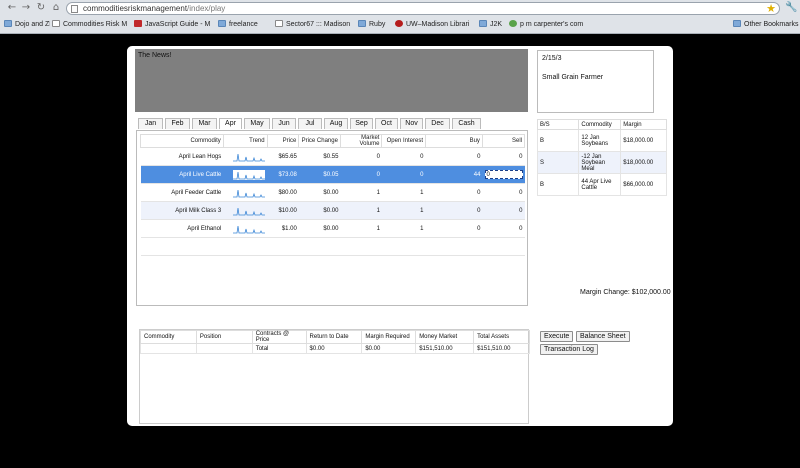 This screenshot has width=800, height=468. Describe the element at coordinates (91, 25) in the screenshot. I see `bookmark-item: Commodities Risk M` at that location.